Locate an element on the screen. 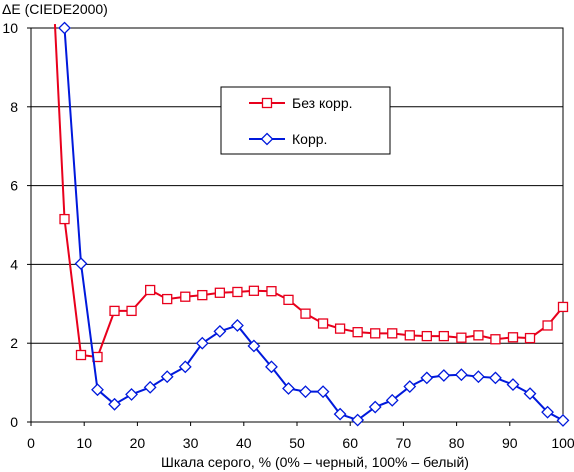 Image resolution: width=574 pixels, height=472 pixels. y-axis-title: ΔE (CIEDE2000) is located at coordinates (55, 9).